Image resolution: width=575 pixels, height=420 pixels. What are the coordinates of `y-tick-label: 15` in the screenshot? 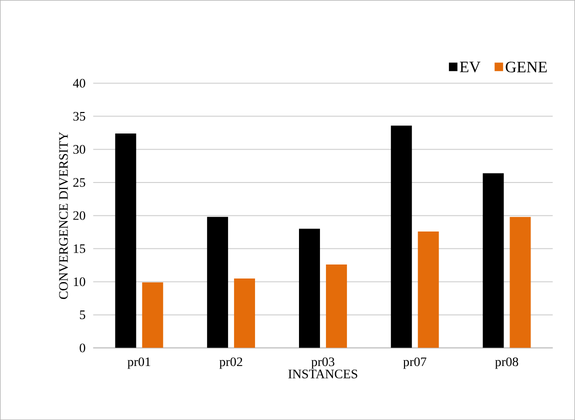 It's located at (80, 248).